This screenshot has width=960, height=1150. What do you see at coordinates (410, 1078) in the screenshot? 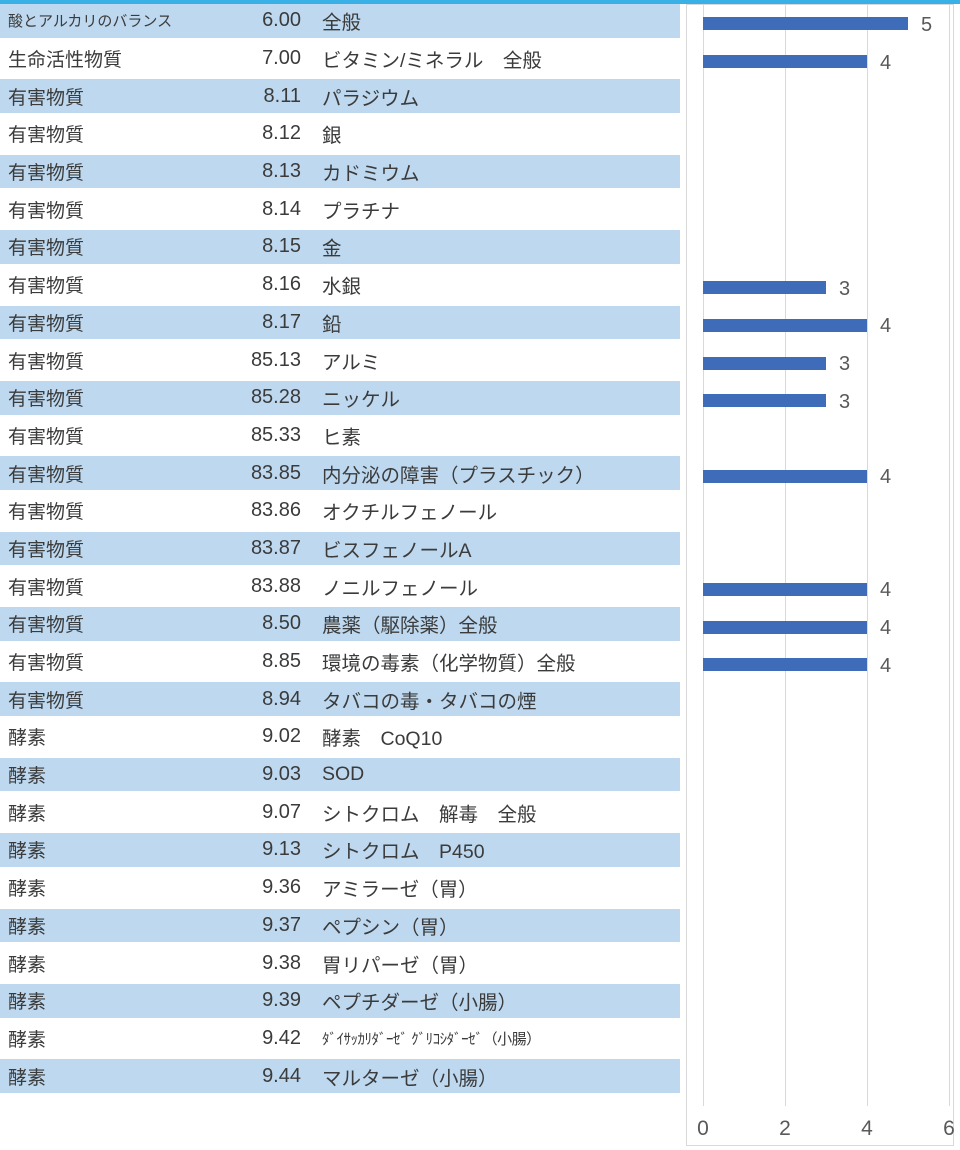
I see `row-item: マルターゼ（小腸）` at bounding box center [410, 1078].